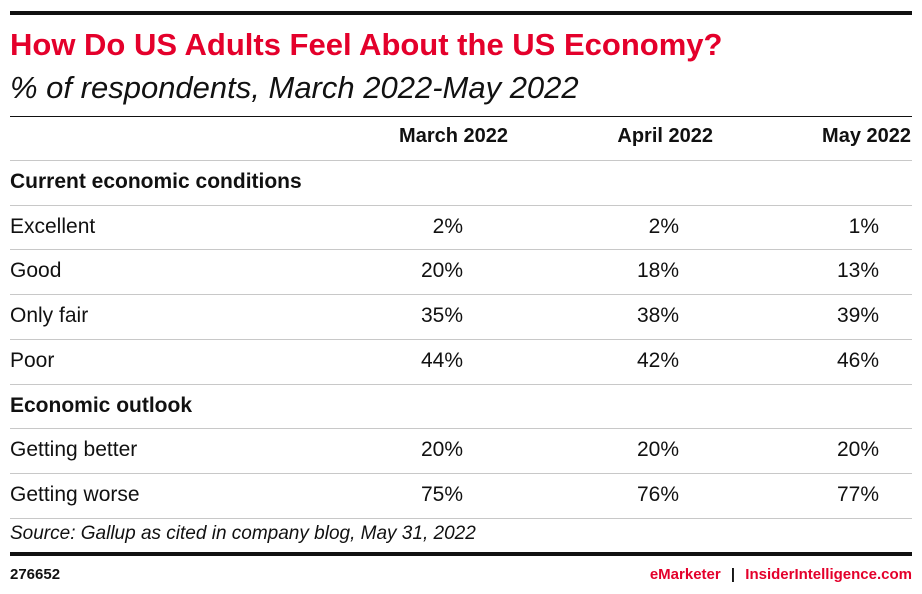  What do you see at coordinates (857, 271) in the screenshot?
I see `cell: 13%` at bounding box center [857, 271].